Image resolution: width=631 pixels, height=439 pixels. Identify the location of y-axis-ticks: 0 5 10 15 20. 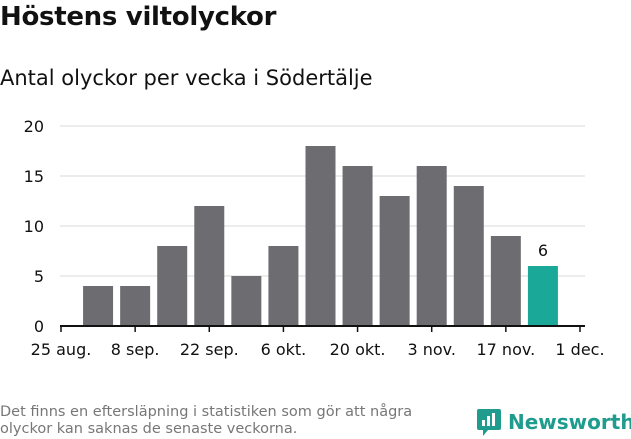
(34, 226).